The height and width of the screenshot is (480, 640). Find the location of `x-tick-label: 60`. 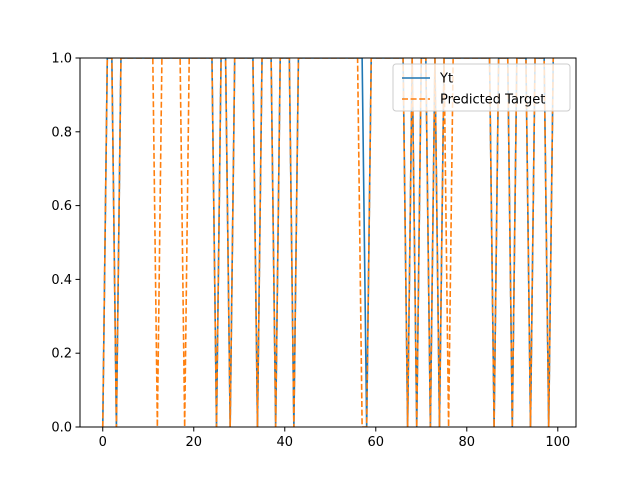

x-tick-label: 60 is located at coordinates (376, 442).